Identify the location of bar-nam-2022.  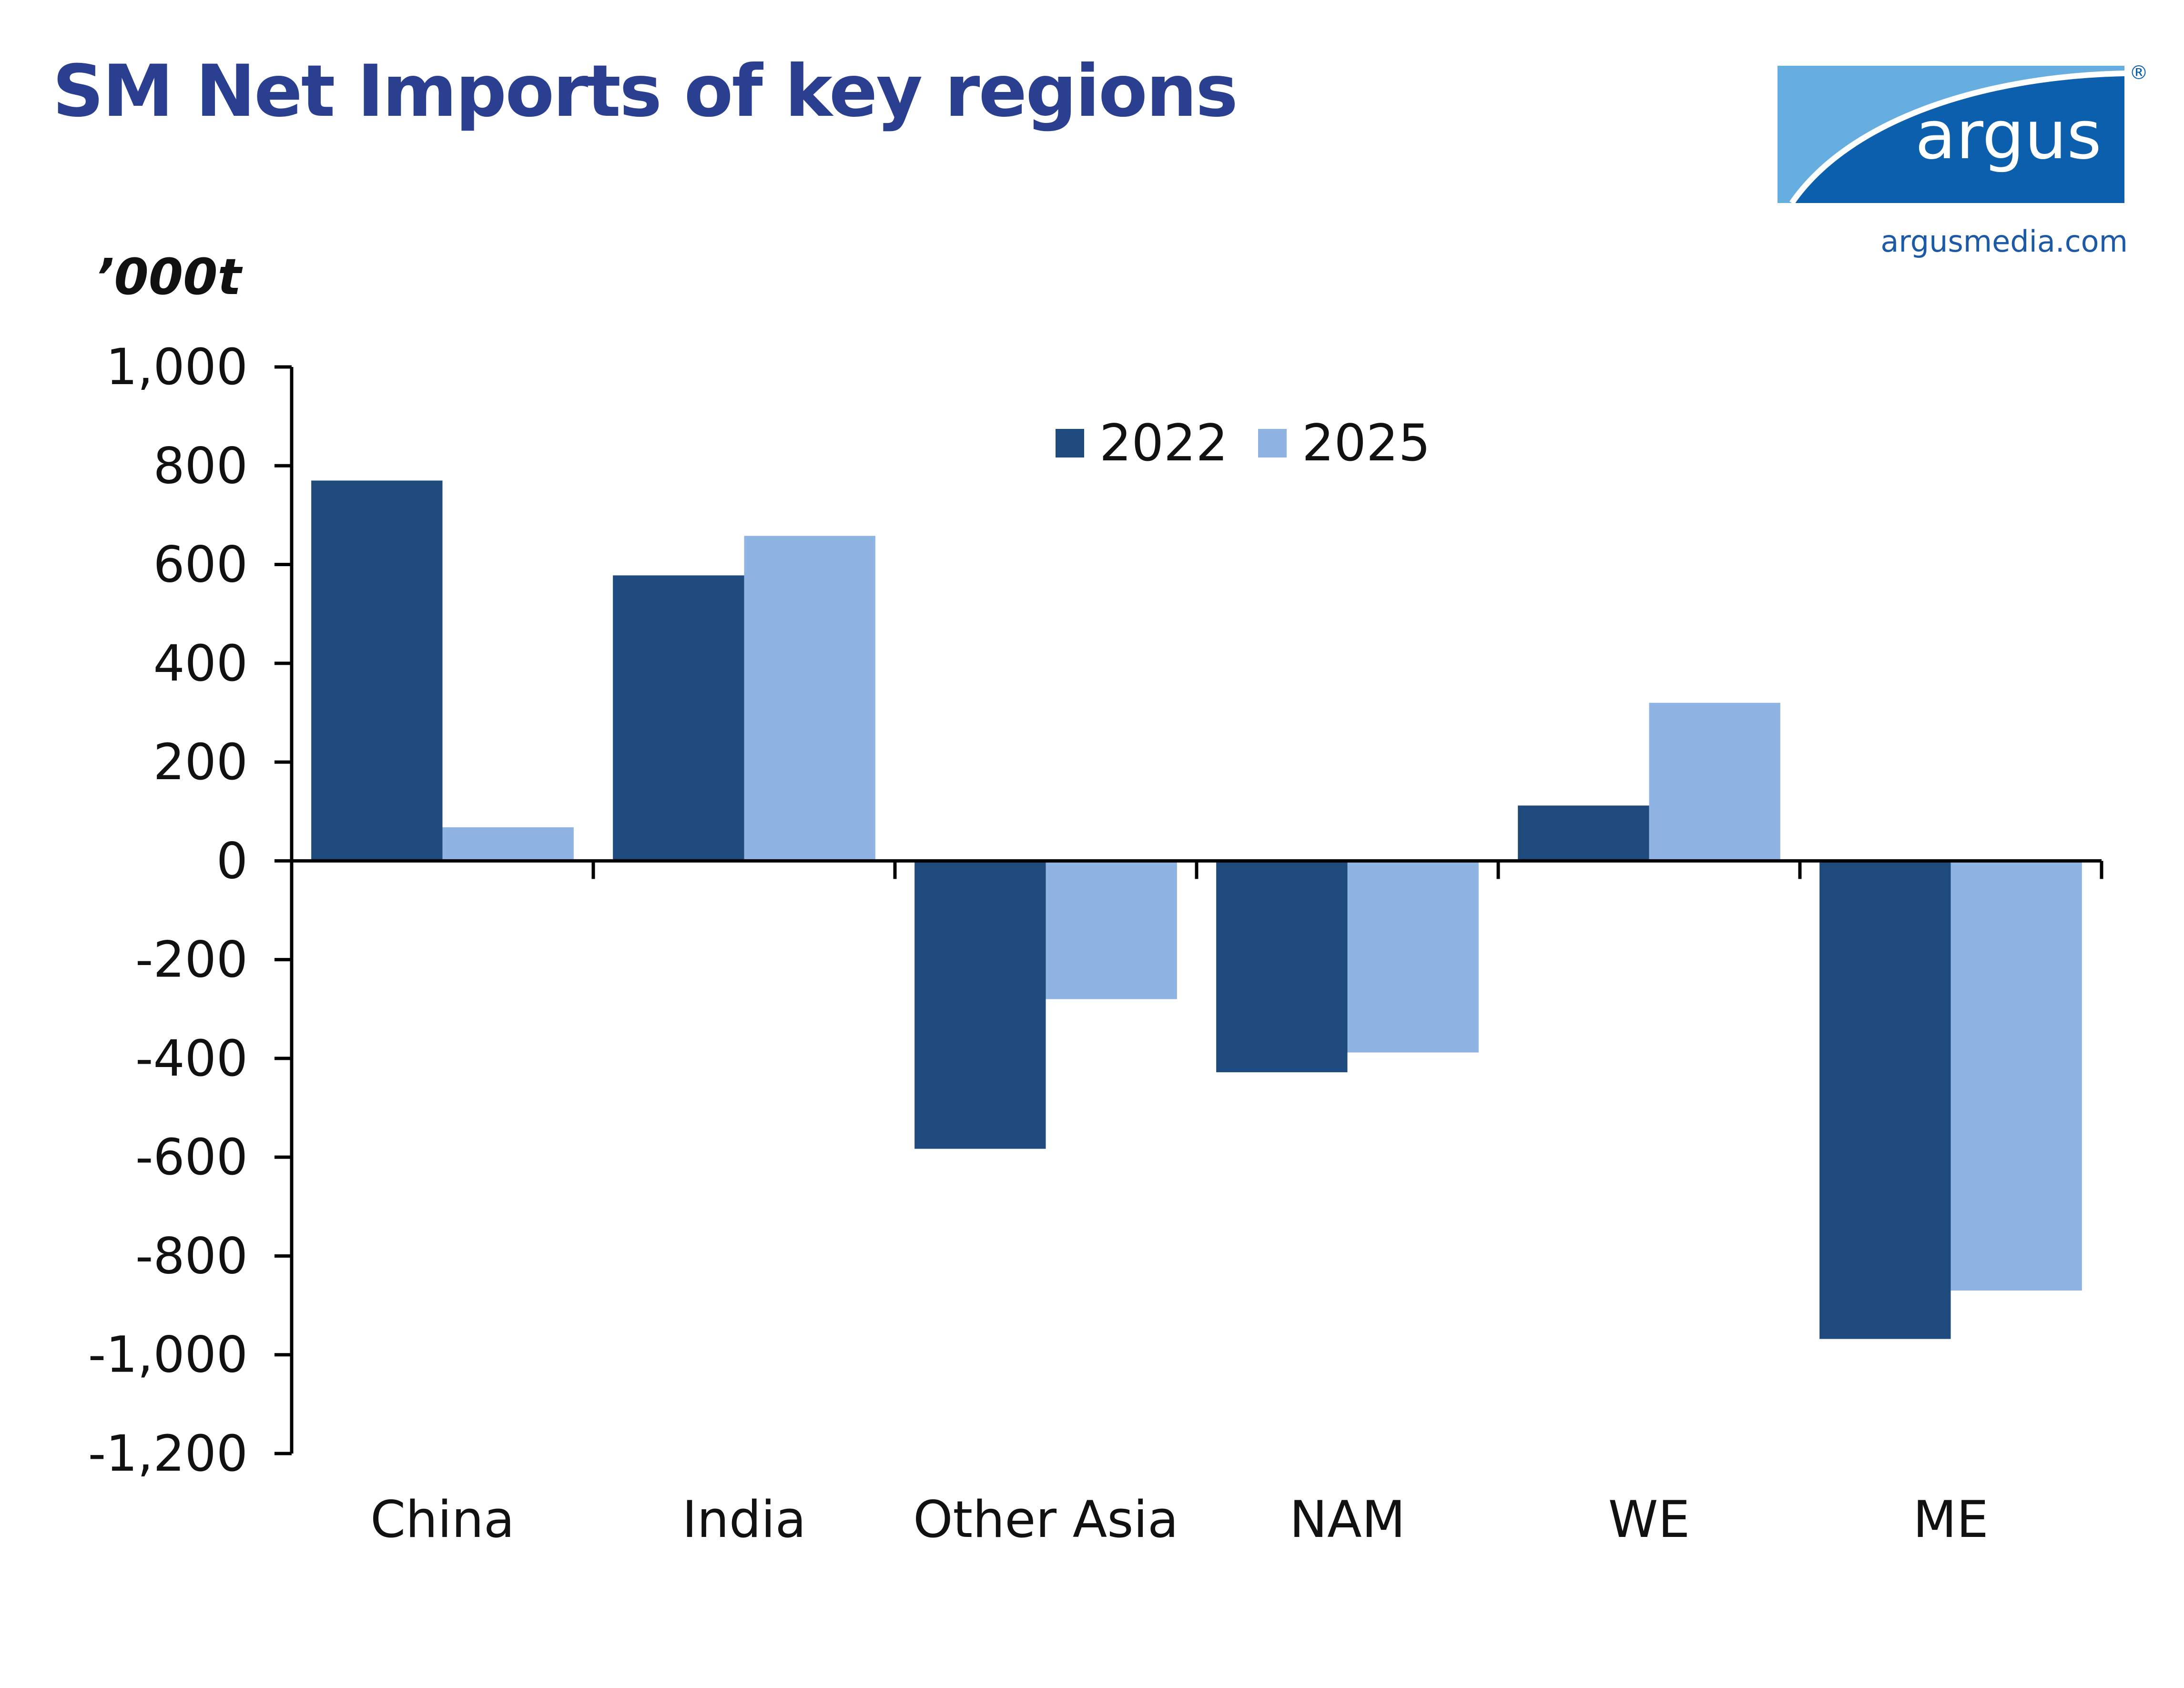
(1282, 967).